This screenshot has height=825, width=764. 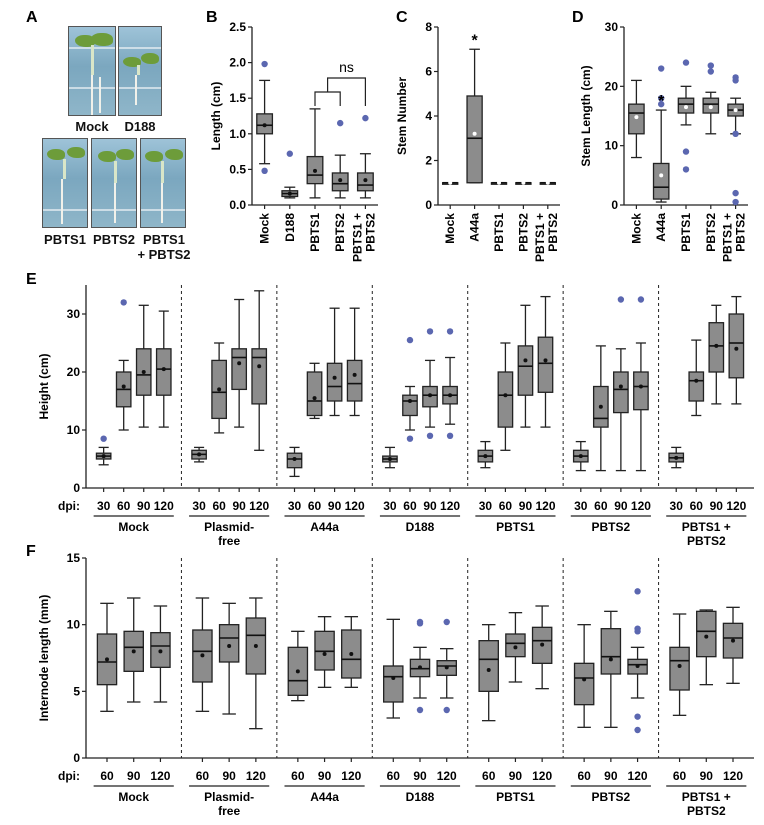 I want to click on panel-e-group-label-5: PBTS2, so click(x=611, y=527).